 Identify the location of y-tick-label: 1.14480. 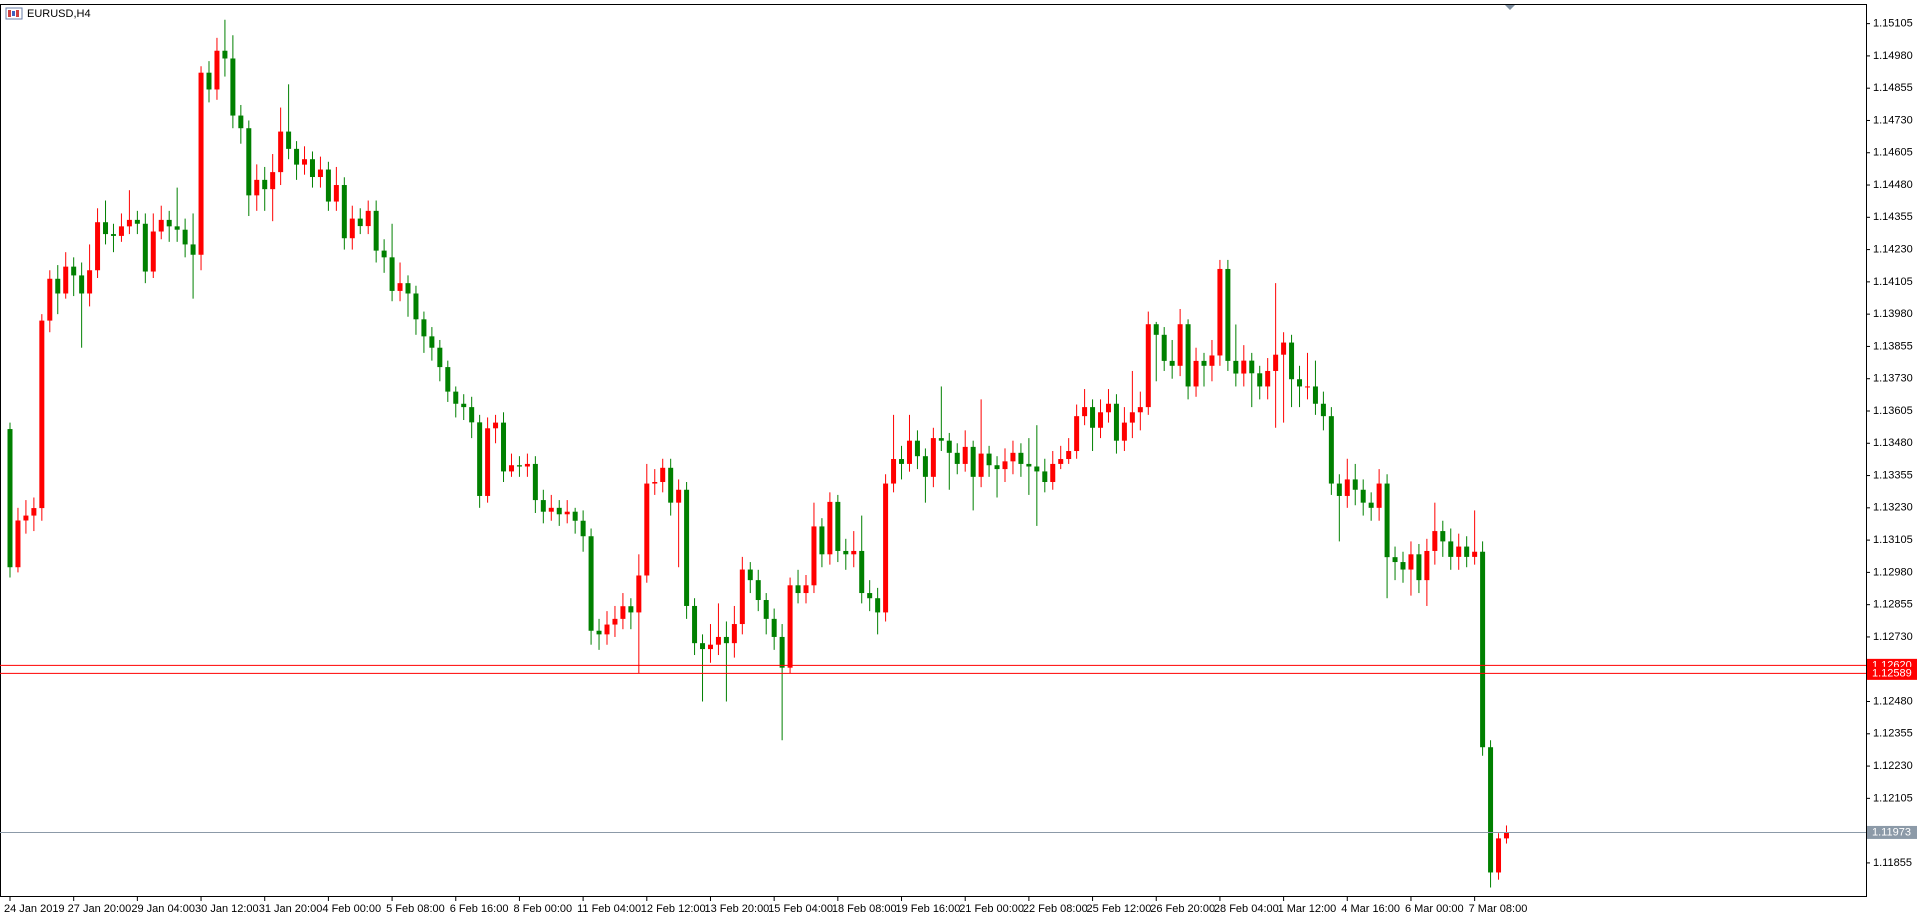
(1893, 185).